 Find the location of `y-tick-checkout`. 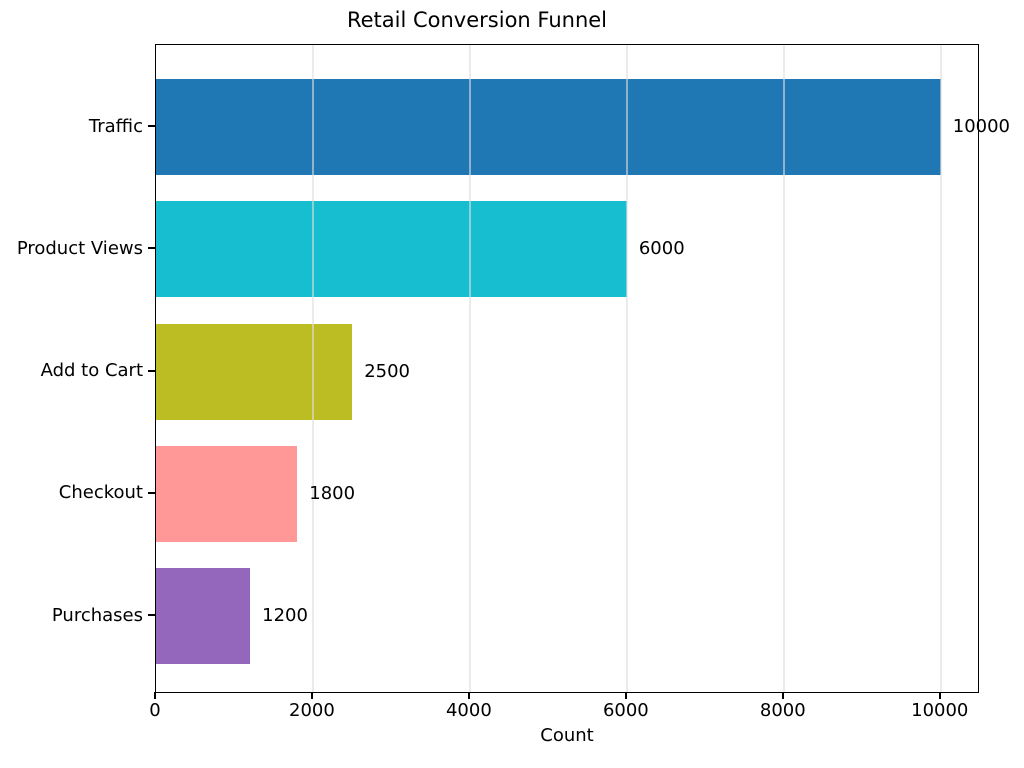

y-tick-checkout is located at coordinates (151, 492).